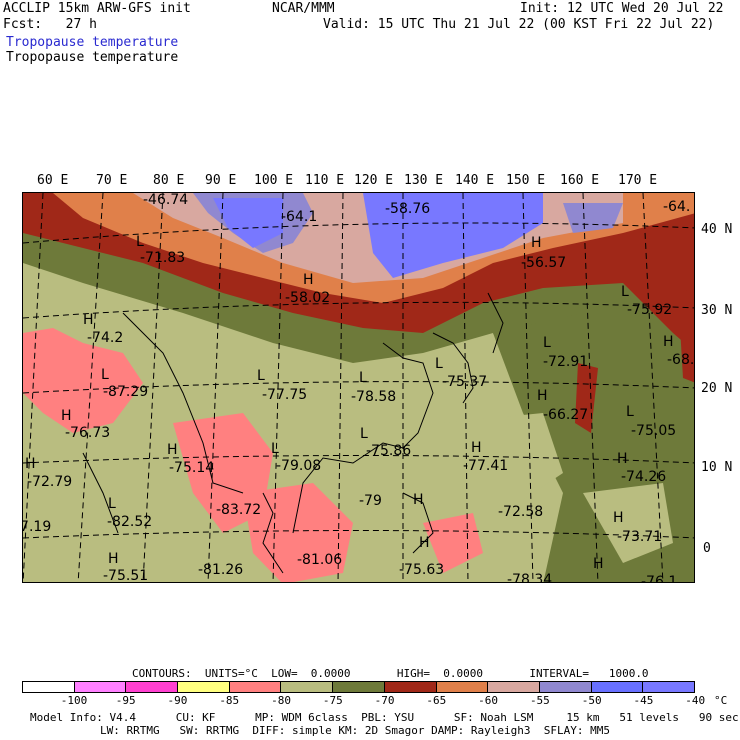 The image size is (740, 740). I want to click on contour-value-label: -74.2, so click(105, 338).